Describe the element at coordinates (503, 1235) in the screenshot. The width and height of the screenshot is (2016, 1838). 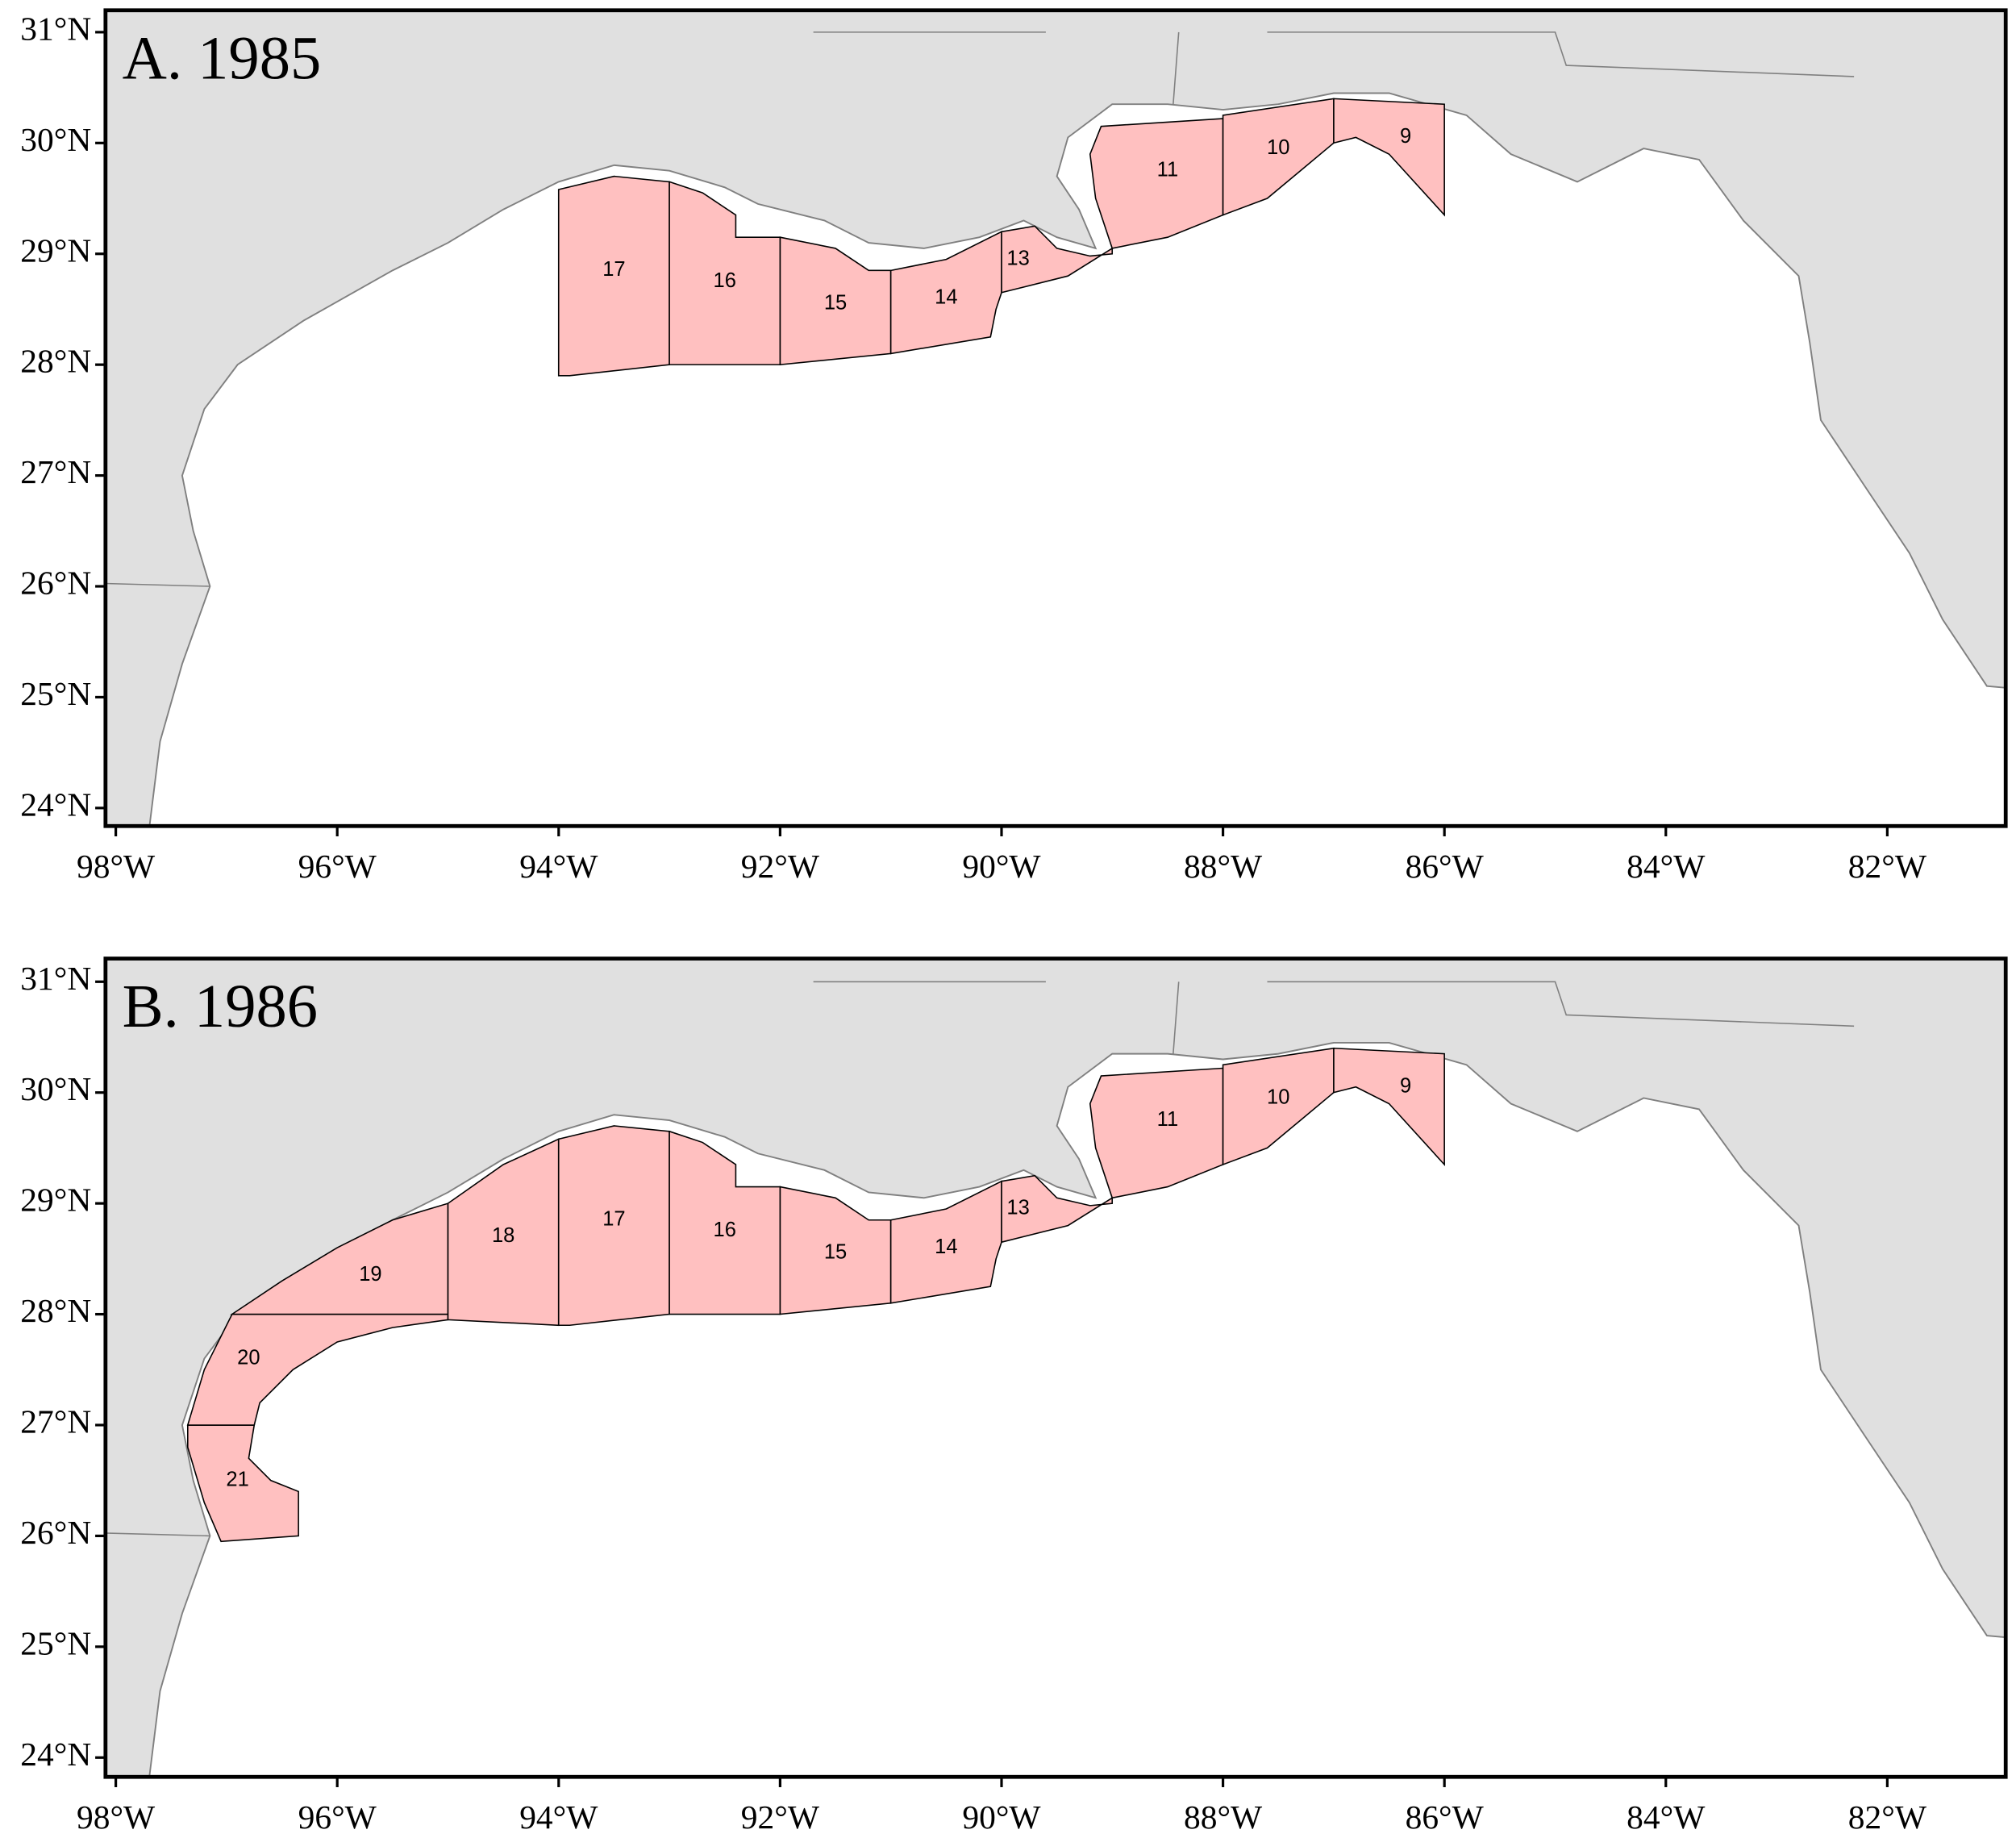
I see `zone-label: 18` at that location.